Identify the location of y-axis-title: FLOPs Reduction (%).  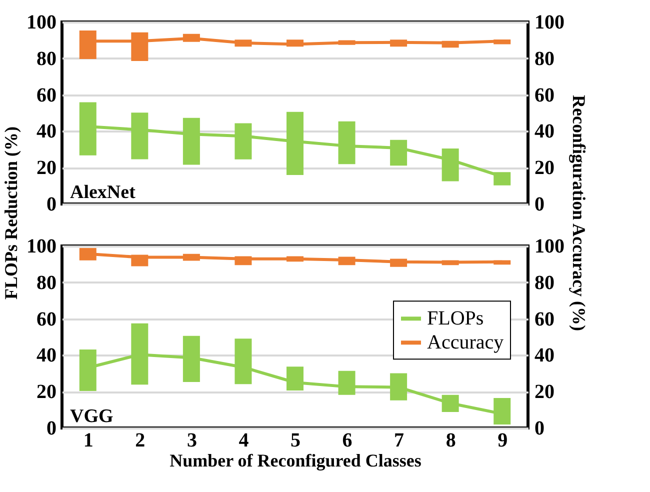
(11, 213).